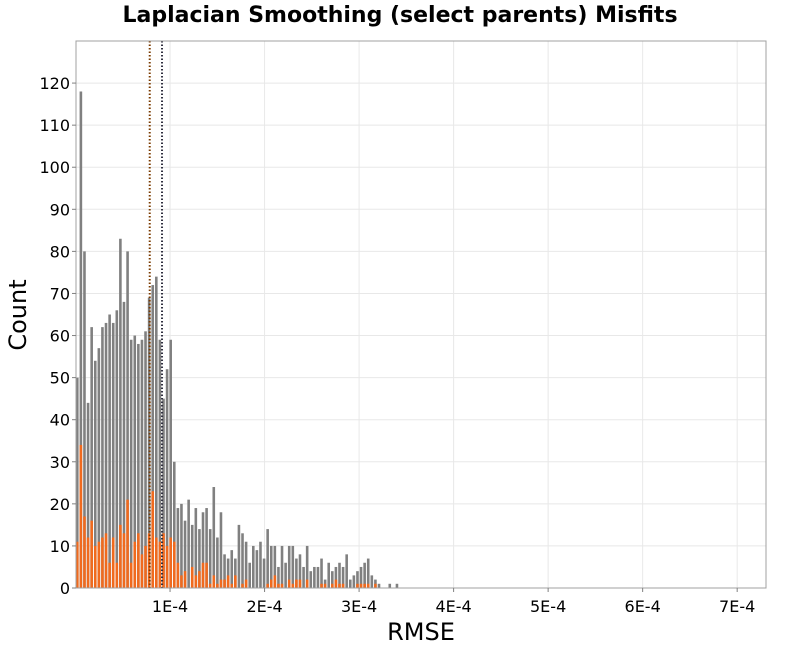  Describe the element at coordinates (60, 546) in the screenshot. I see `y-tick-label: 10` at that location.